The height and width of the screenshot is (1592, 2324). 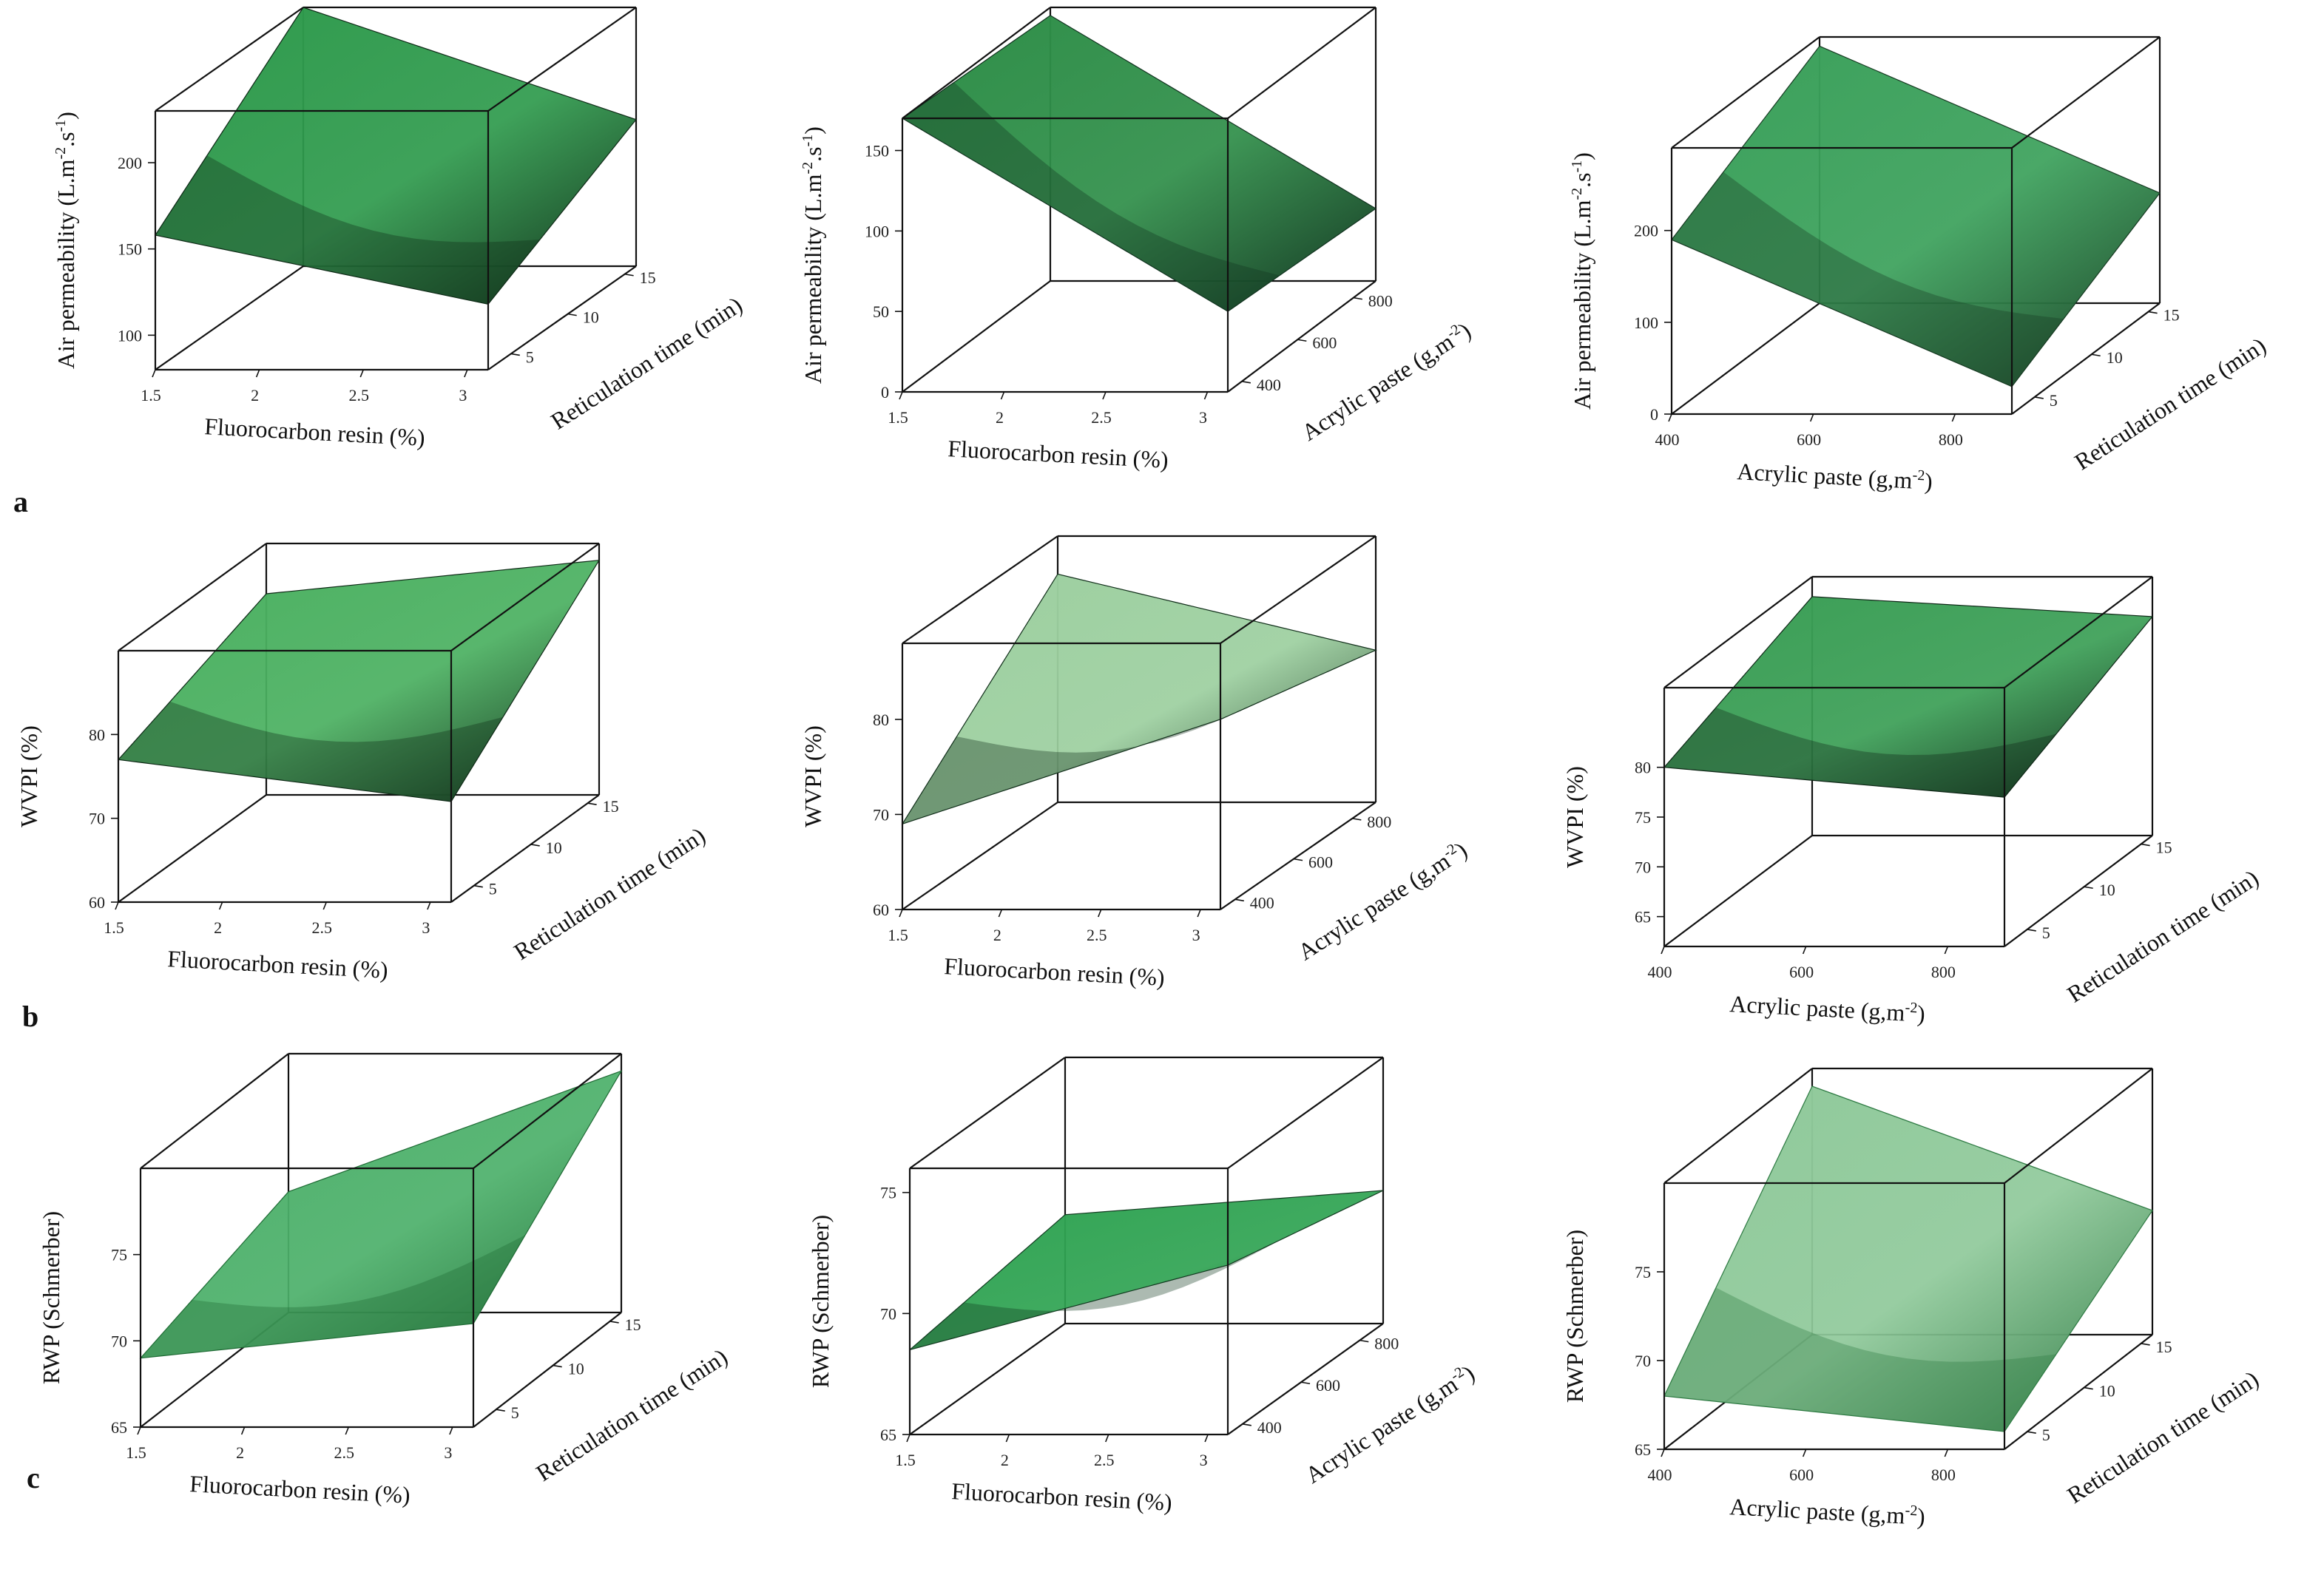 What do you see at coordinates (30, 1017) in the screenshot?
I see `row-label-b: b` at bounding box center [30, 1017].